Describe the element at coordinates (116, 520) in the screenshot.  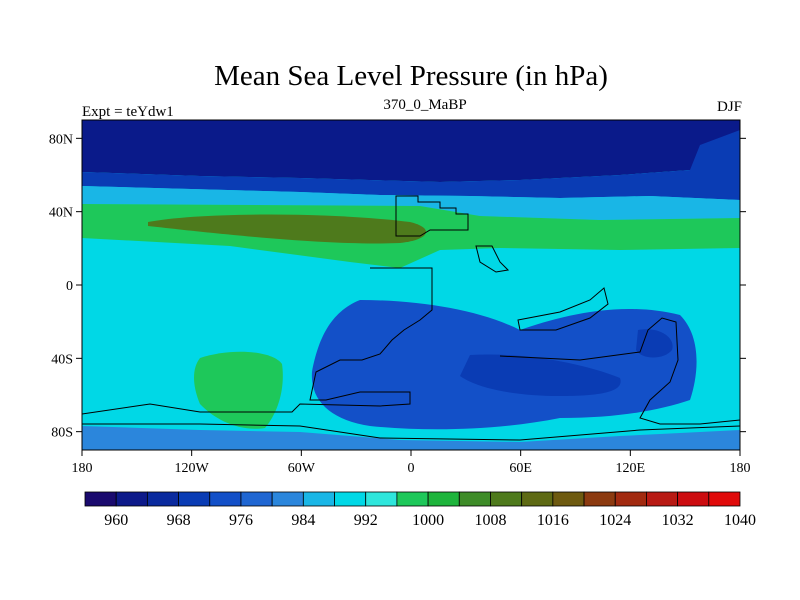
I see `colorbar-label: 960` at that location.